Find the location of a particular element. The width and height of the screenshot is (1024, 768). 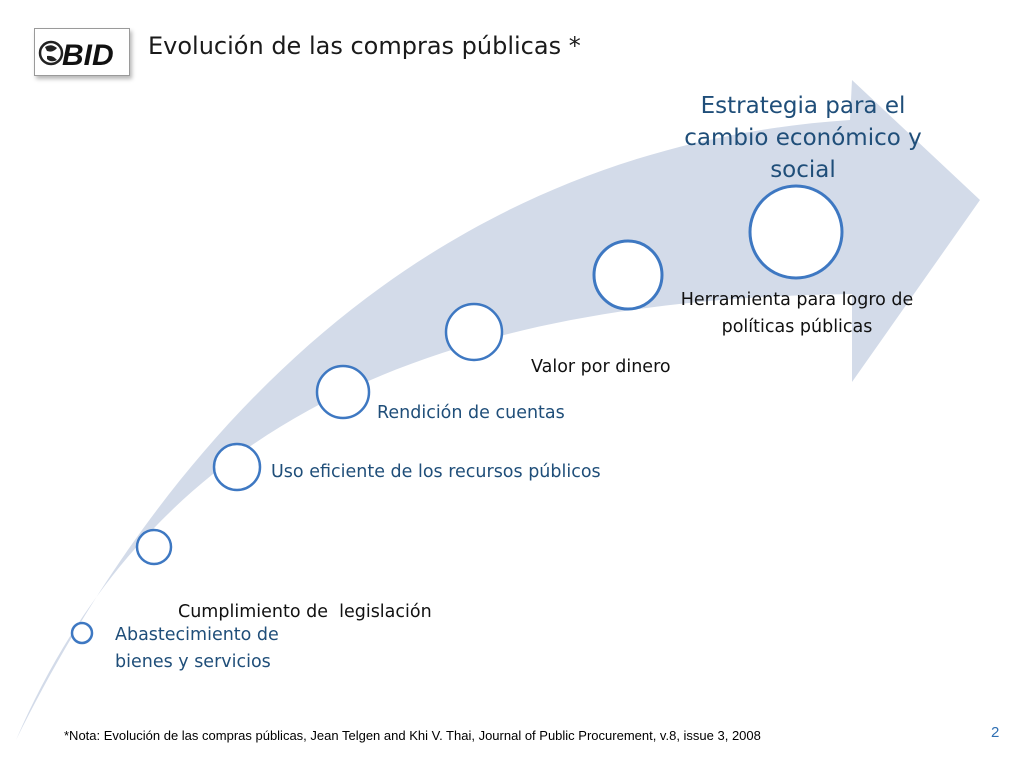

stage-label-valor: Valor por dinero is located at coordinates (601, 367).